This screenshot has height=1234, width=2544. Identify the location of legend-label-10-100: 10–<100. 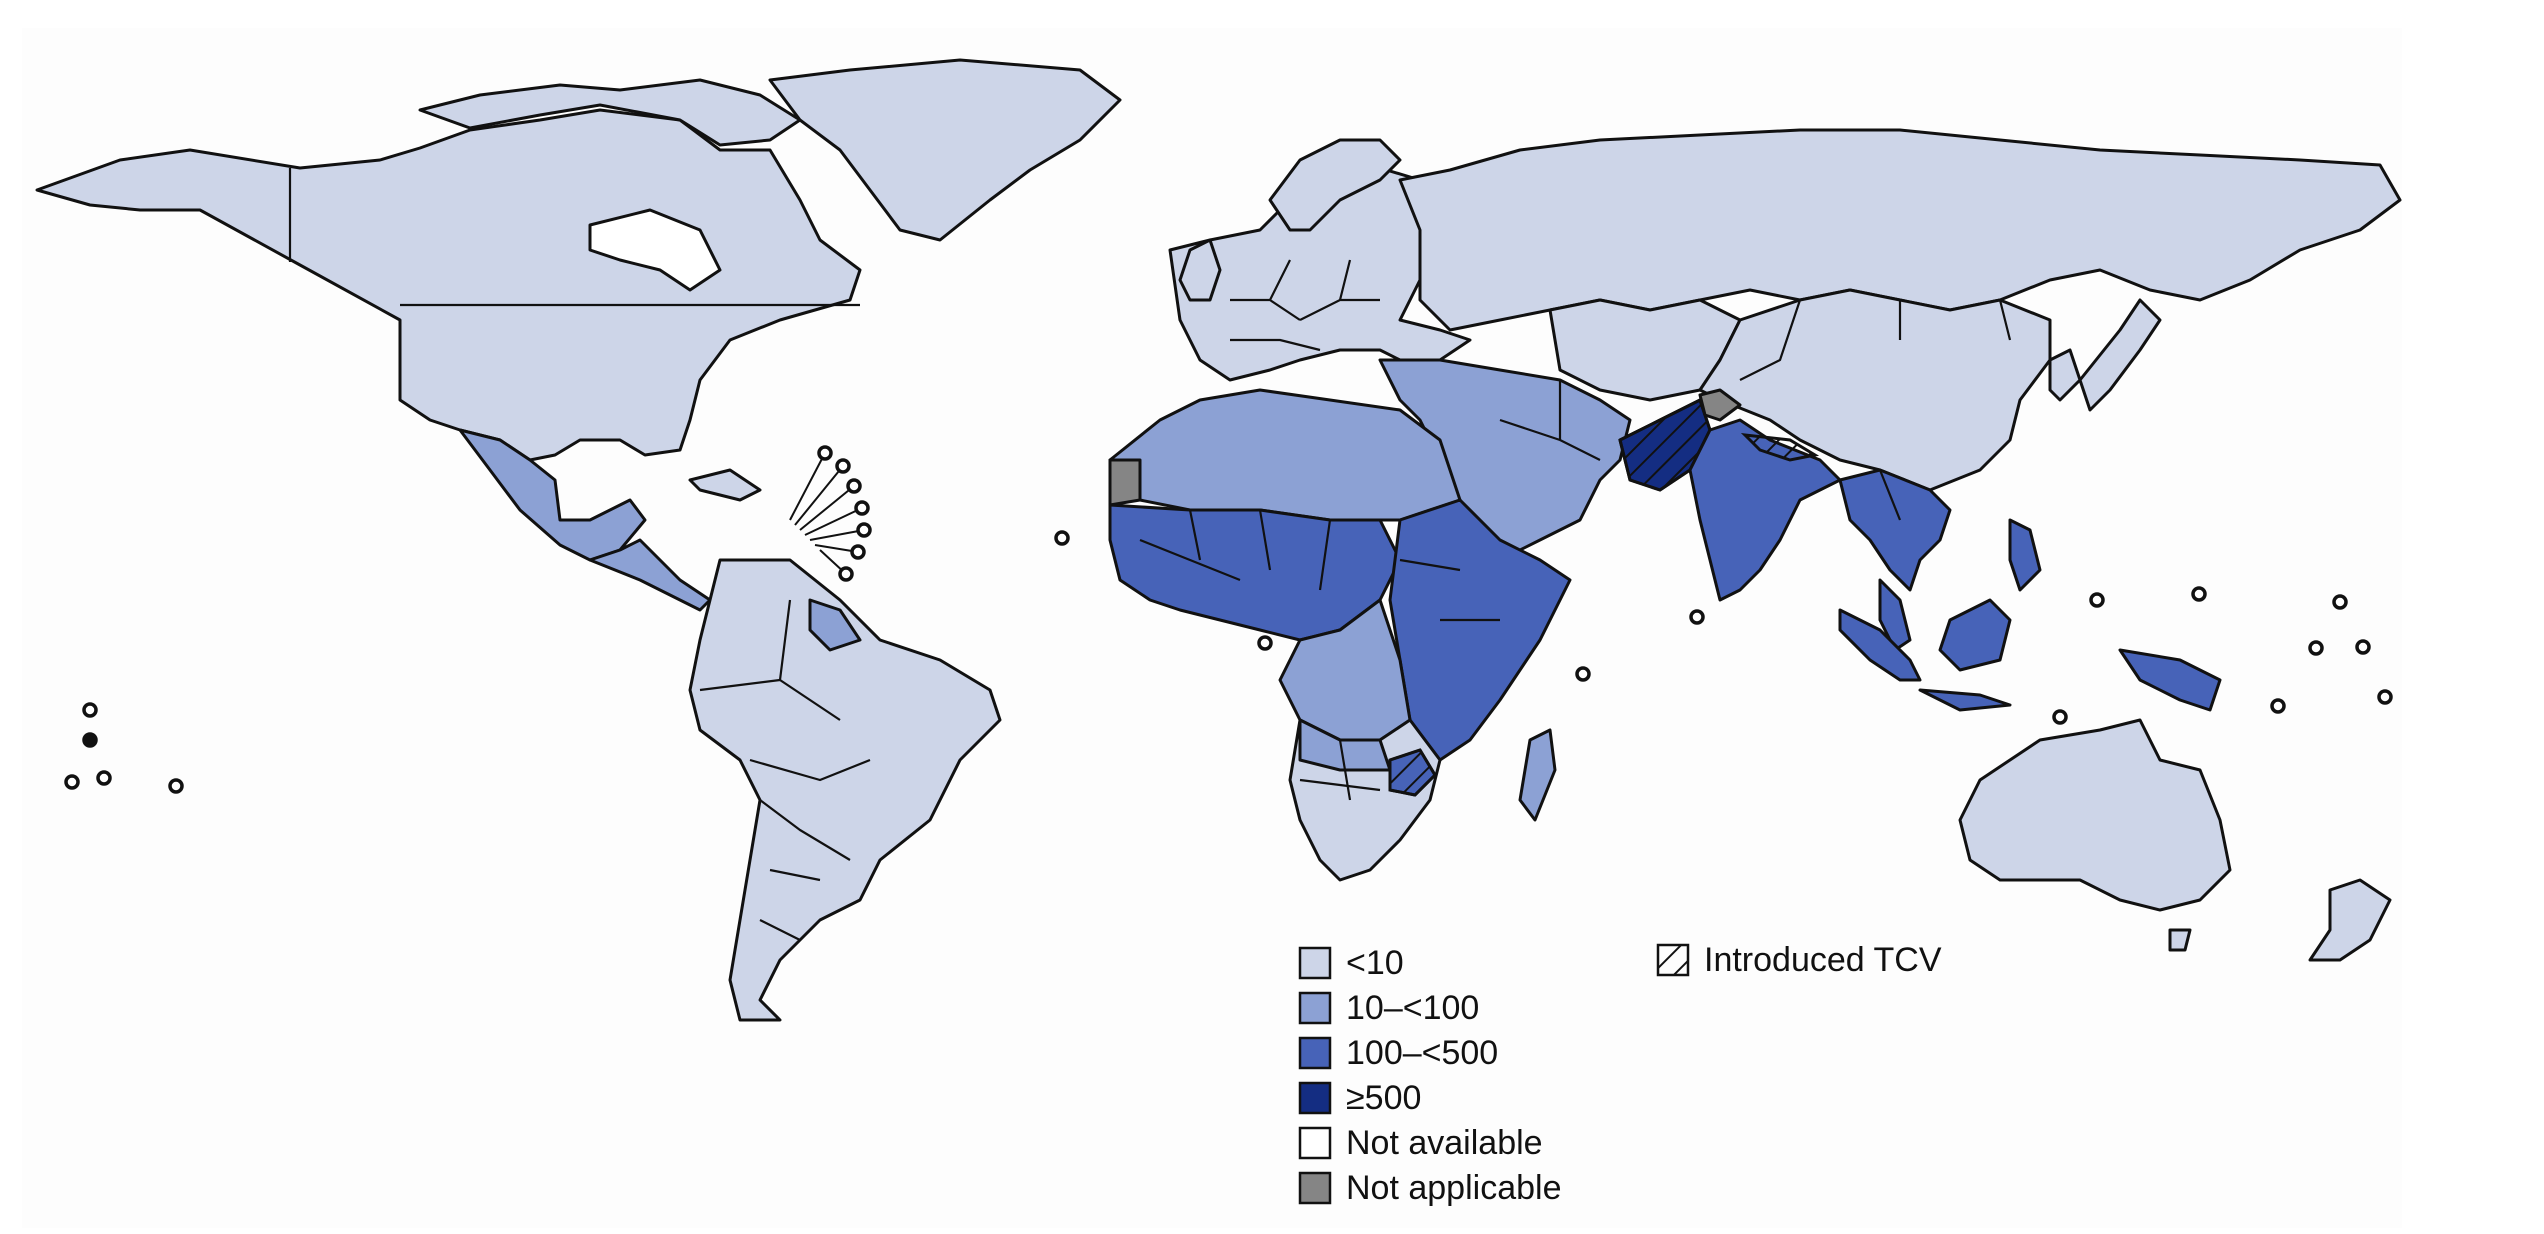
(1412, 1008).